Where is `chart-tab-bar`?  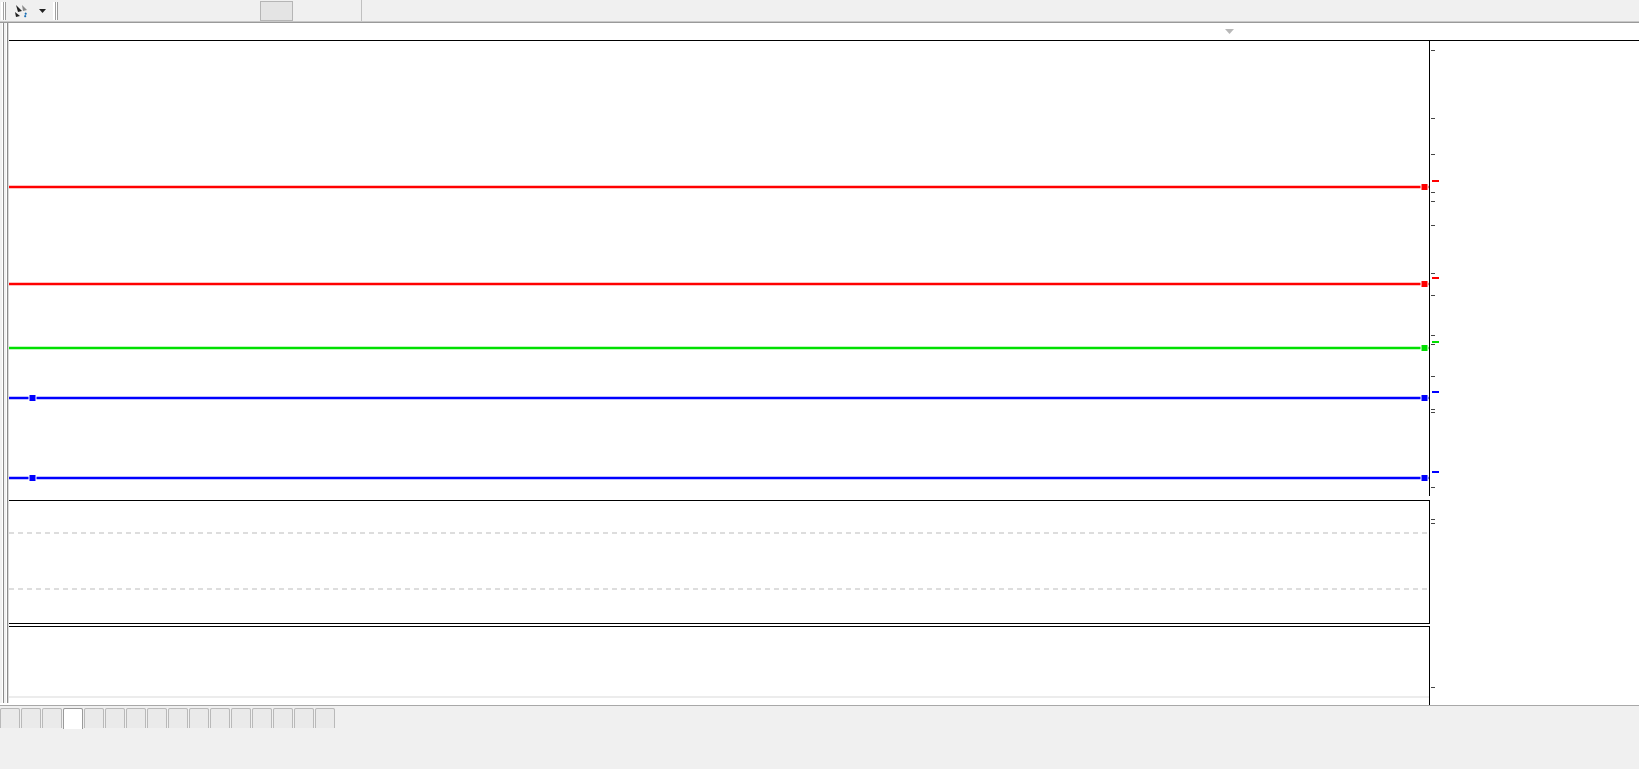 chart-tab-bar is located at coordinates (819, 737).